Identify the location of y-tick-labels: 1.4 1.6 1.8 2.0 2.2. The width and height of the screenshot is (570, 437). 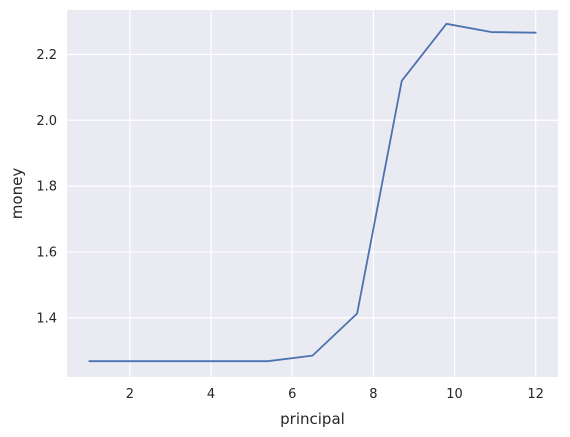
(46, 187).